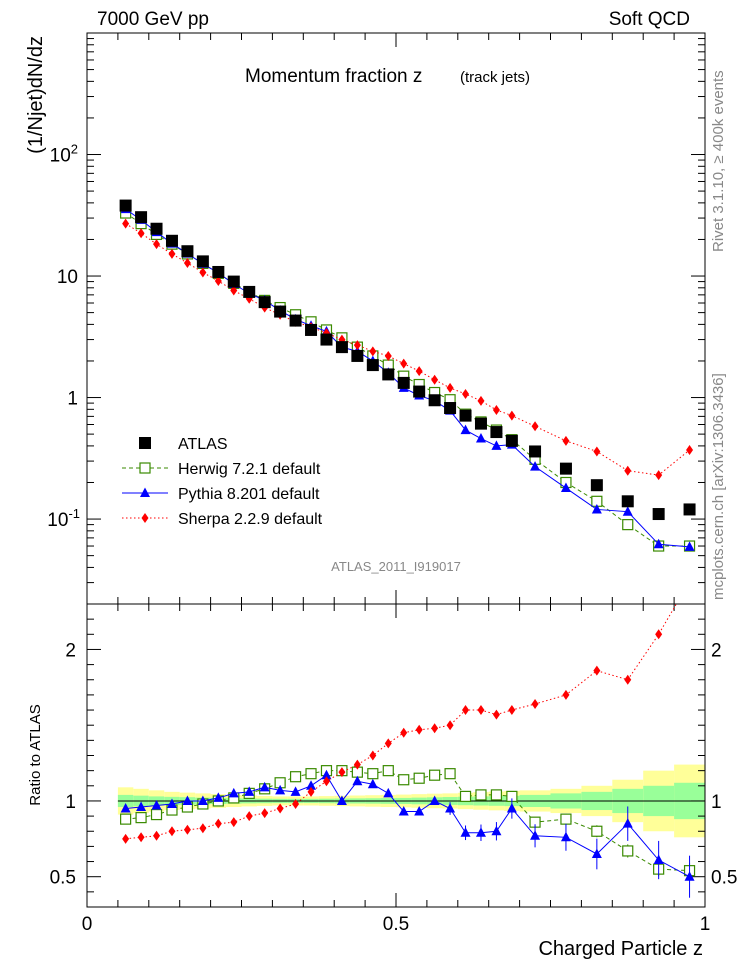 This screenshot has height=972, width=746. Describe the element at coordinates (222, 519) in the screenshot. I see `legend-entry-sherpa: Sherpa 2.2.9 default` at that location.